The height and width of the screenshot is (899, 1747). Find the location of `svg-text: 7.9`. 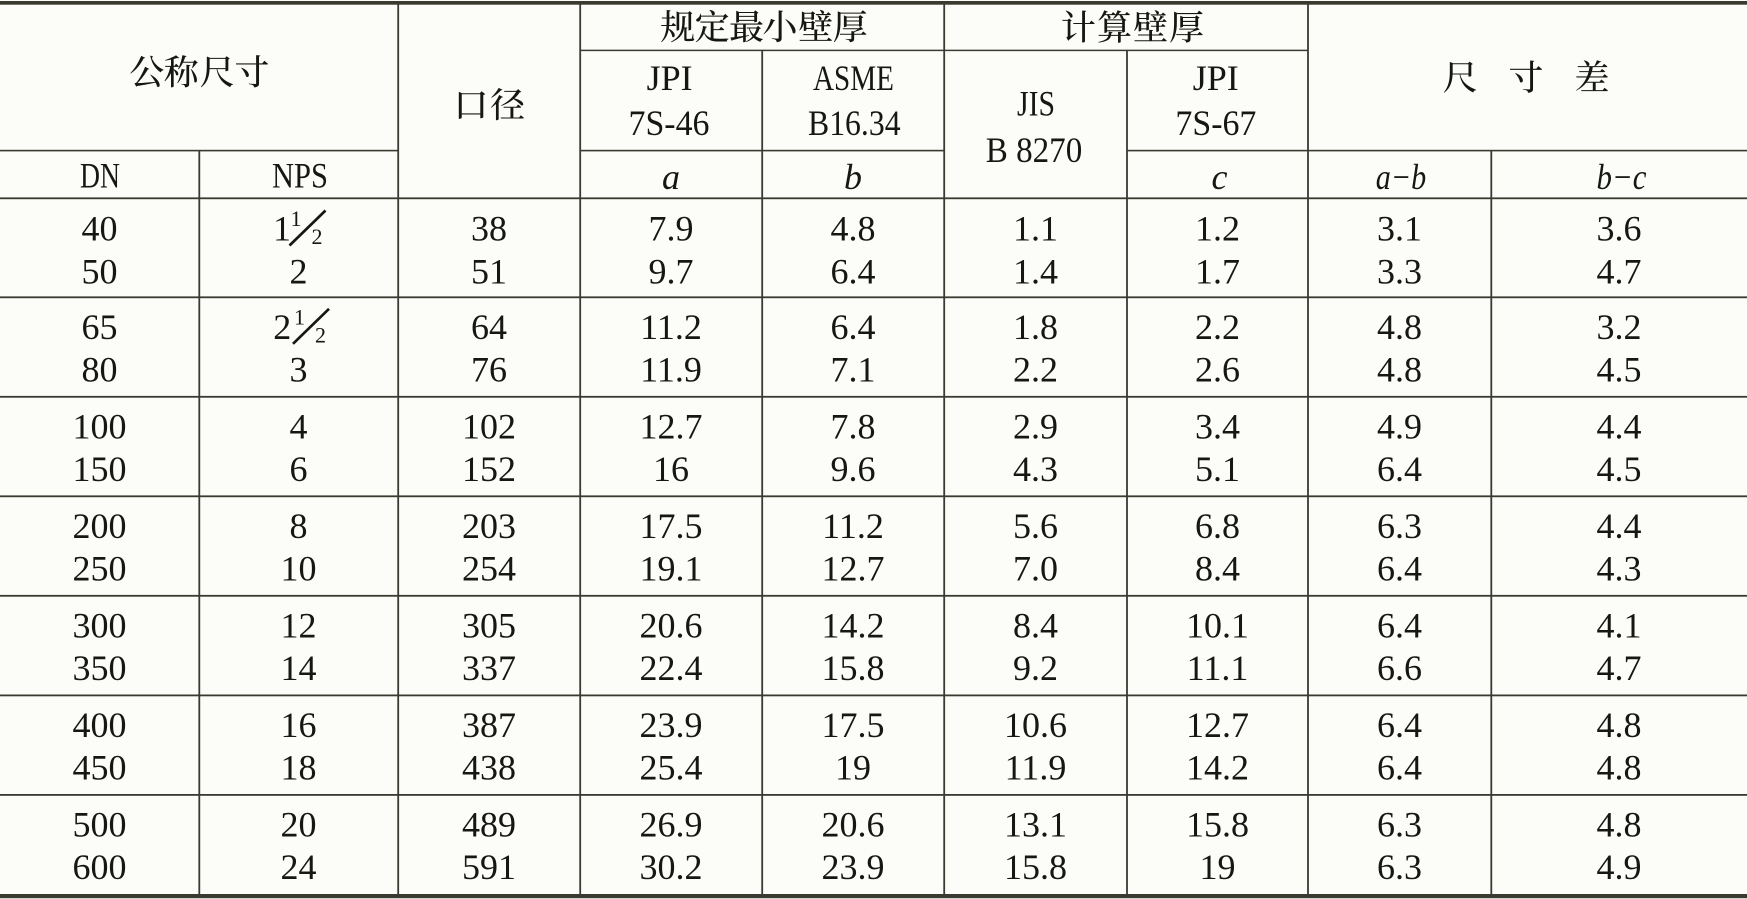

svg-text: 7.9 is located at coordinates (671, 229).